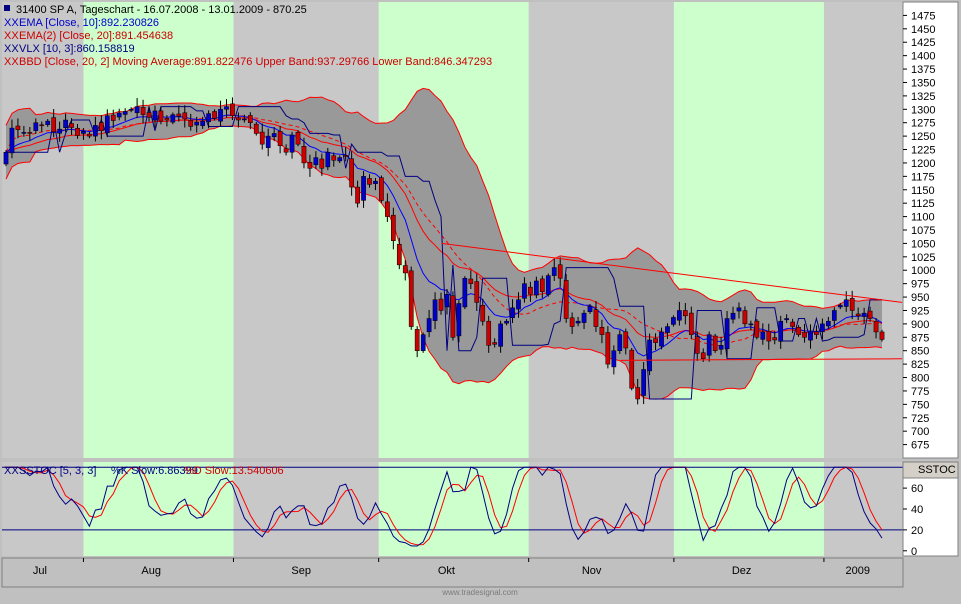 The width and height of the screenshot is (961, 604). What do you see at coordinates (742, 571) in the screenshot?
I see `month-label: Dez` at bounding box center [742, 571].